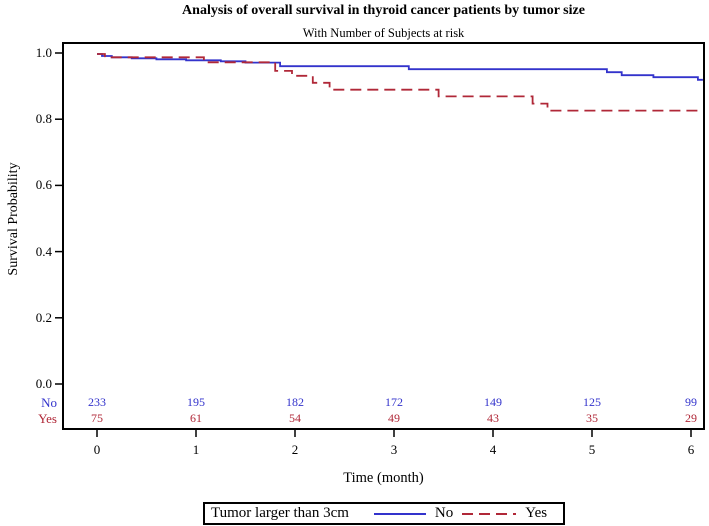 This screenshot has width=709, height=526. What do you see at coordinates (47, 418) in the screenshot?
I see `risk-row-label: Yes` at bounding box center [47, 418].